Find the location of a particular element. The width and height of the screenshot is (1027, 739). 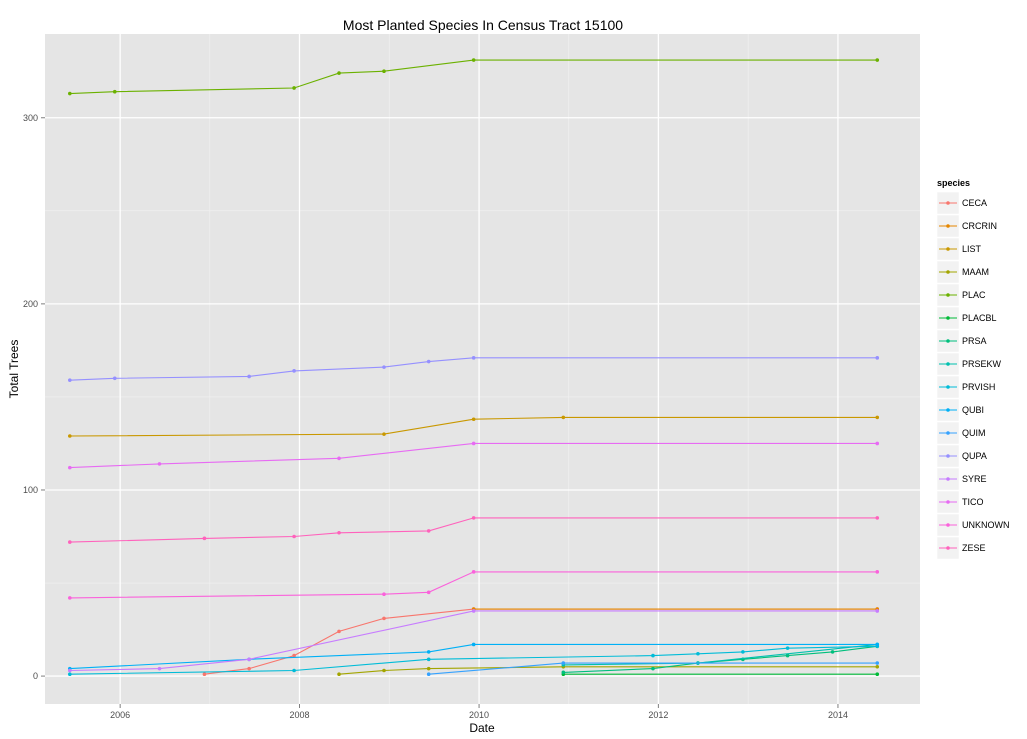

series-qupa is located at coordinates (474, 369).